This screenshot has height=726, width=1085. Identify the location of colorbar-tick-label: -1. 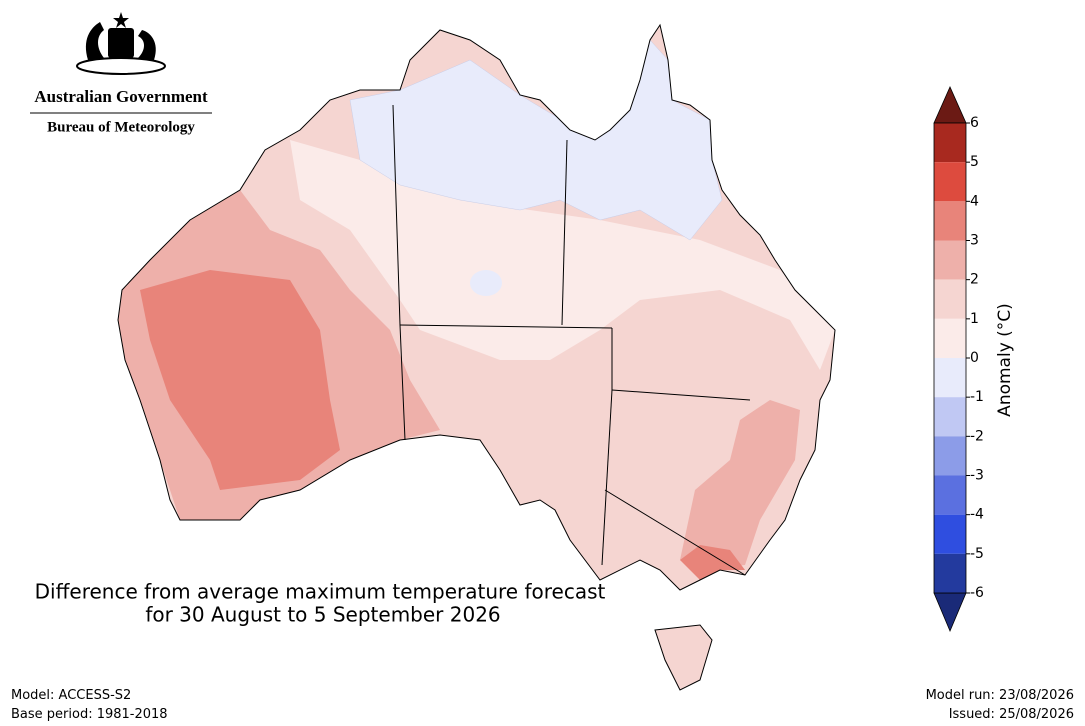
(977, 397).